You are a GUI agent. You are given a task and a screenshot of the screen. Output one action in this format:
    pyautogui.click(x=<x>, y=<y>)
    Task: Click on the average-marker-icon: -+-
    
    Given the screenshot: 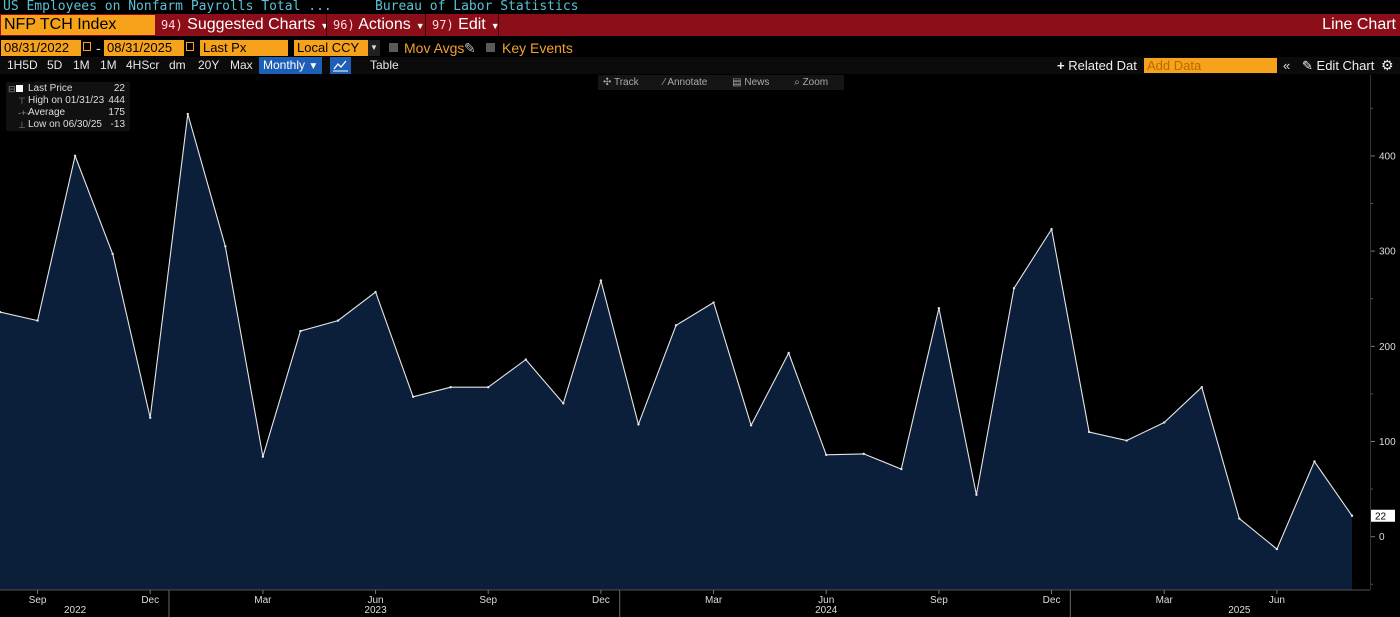 What is the action you would take?
    pyautogui.click(x=24, y=113)
    